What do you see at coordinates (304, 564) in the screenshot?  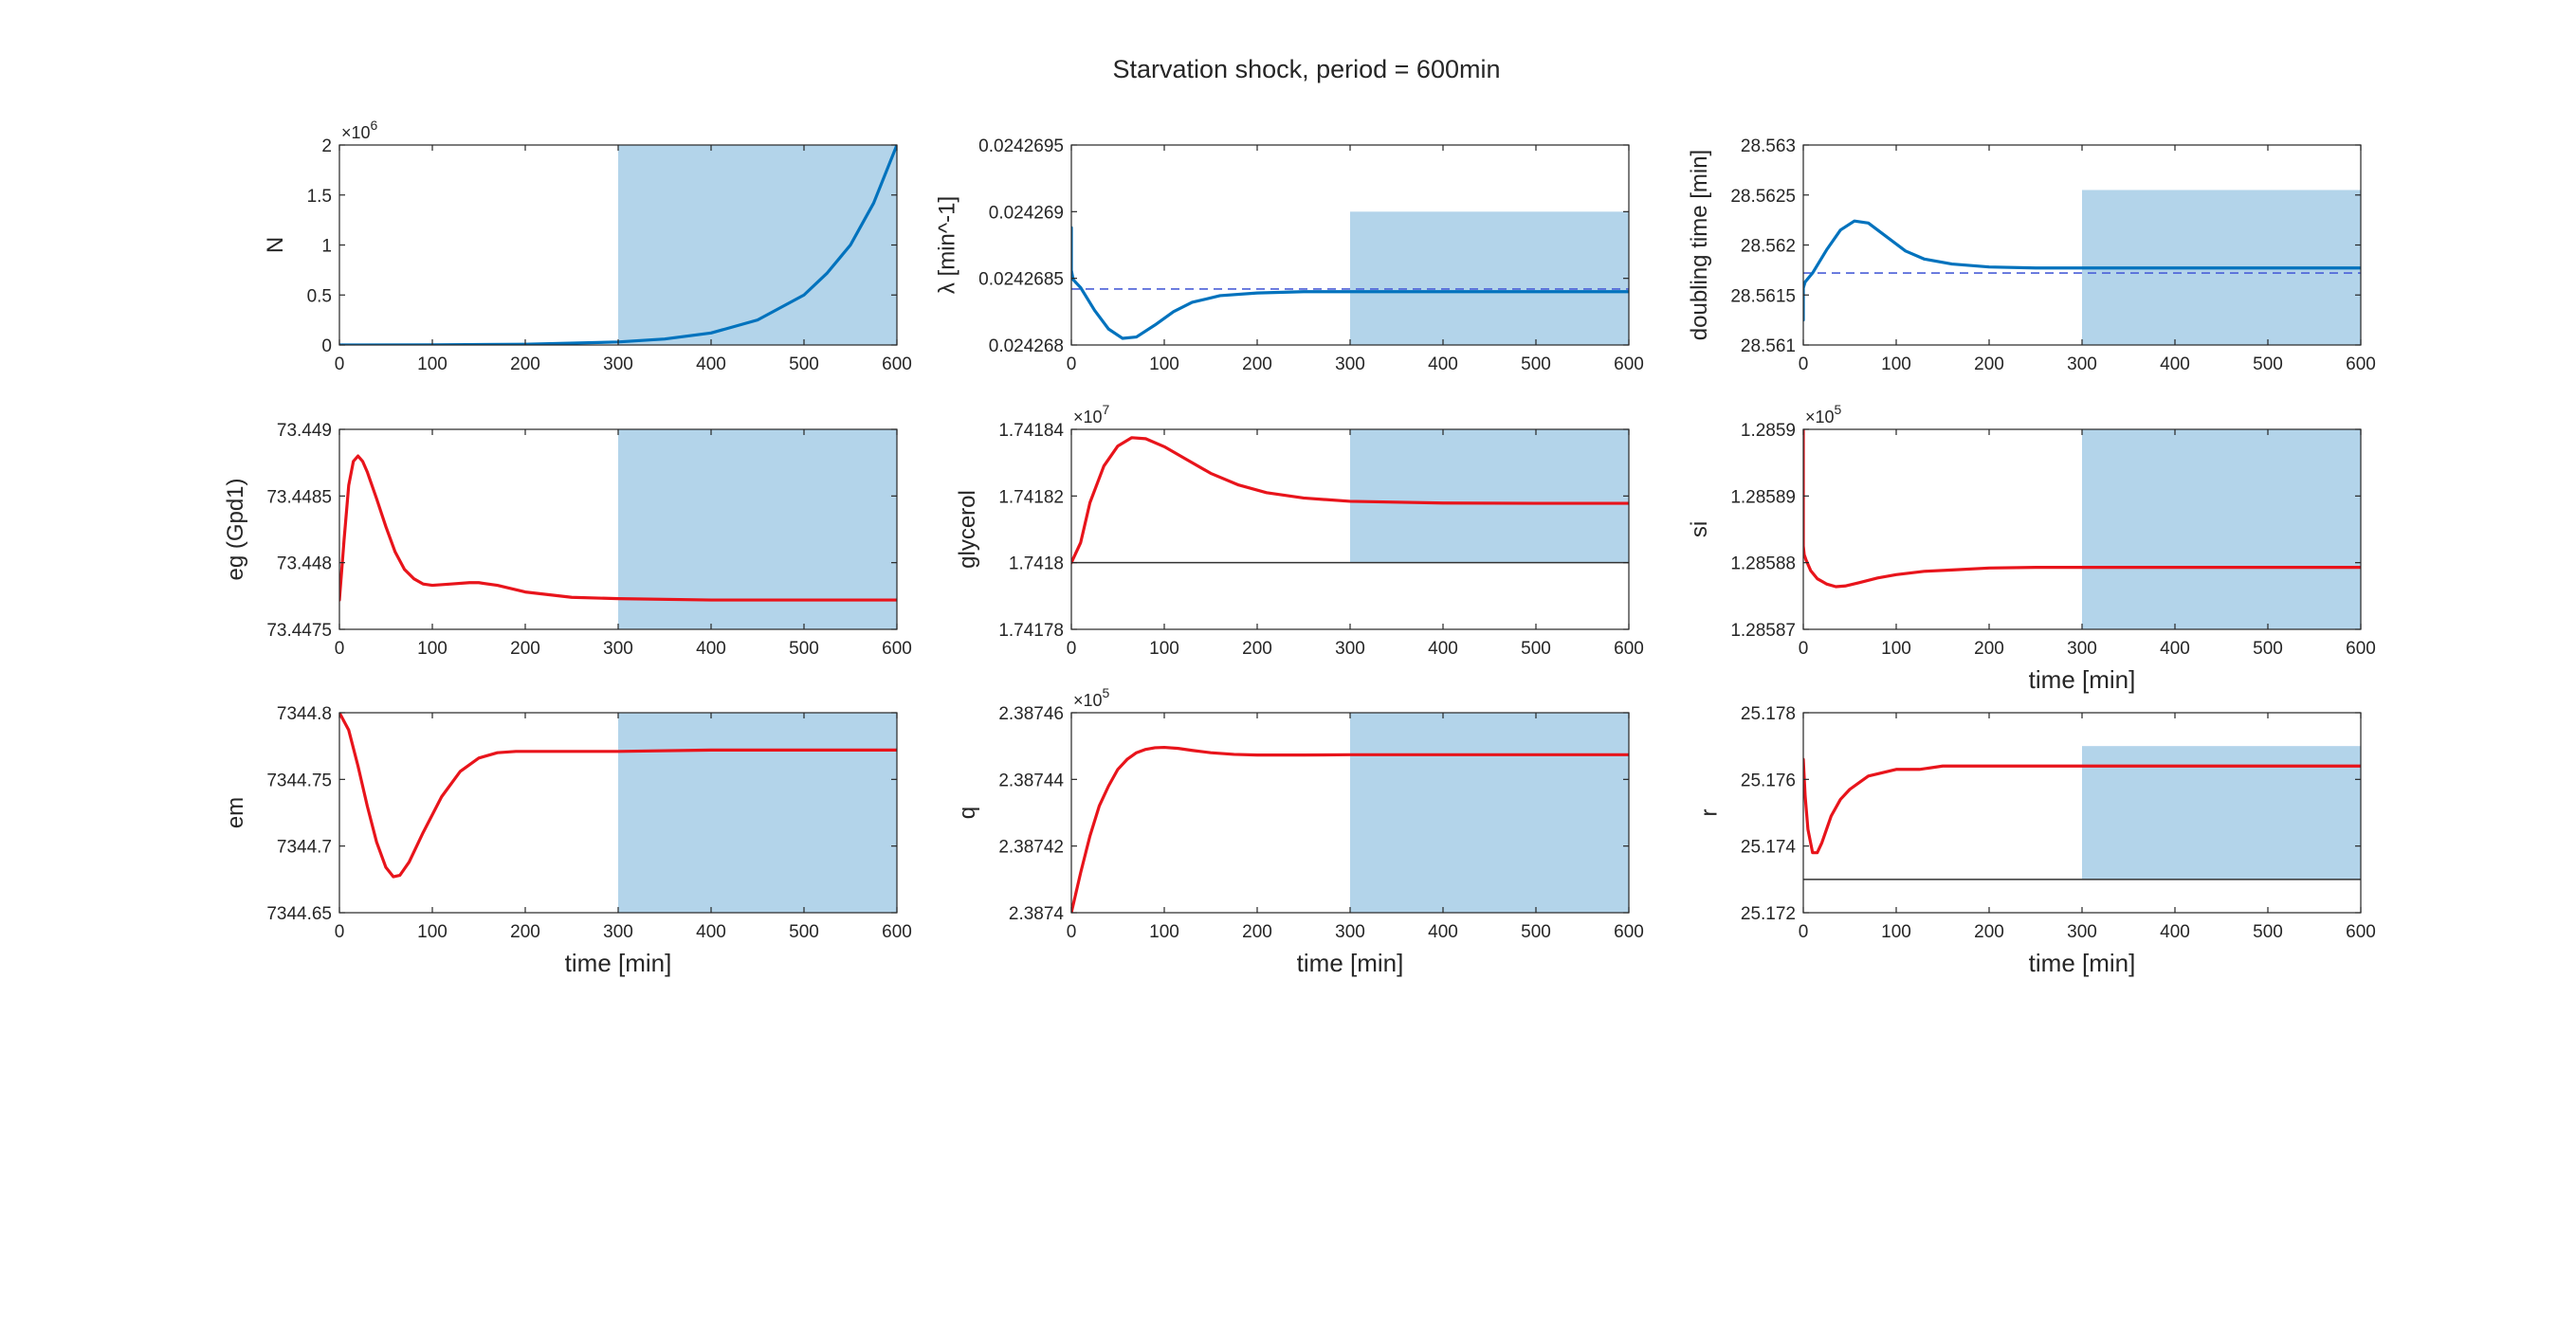 I see `y-tick-label: 73.448` at bounding box center [304, 564].